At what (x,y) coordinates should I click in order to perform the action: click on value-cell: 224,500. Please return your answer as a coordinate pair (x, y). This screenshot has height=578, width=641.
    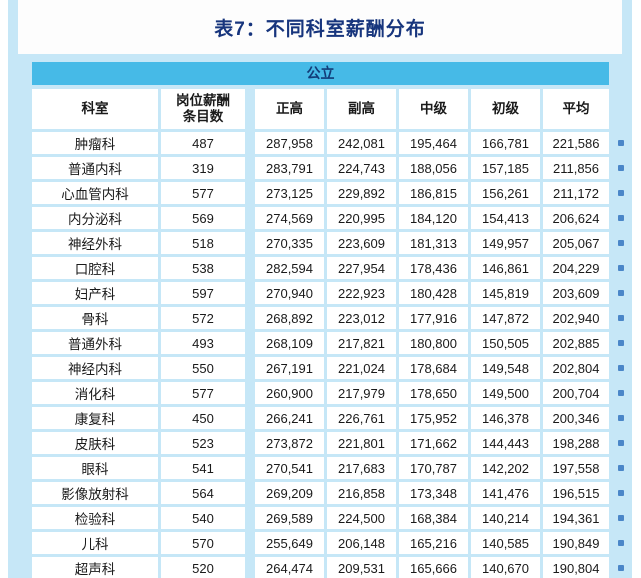
    Looking at the image, I should click on (361, 518).